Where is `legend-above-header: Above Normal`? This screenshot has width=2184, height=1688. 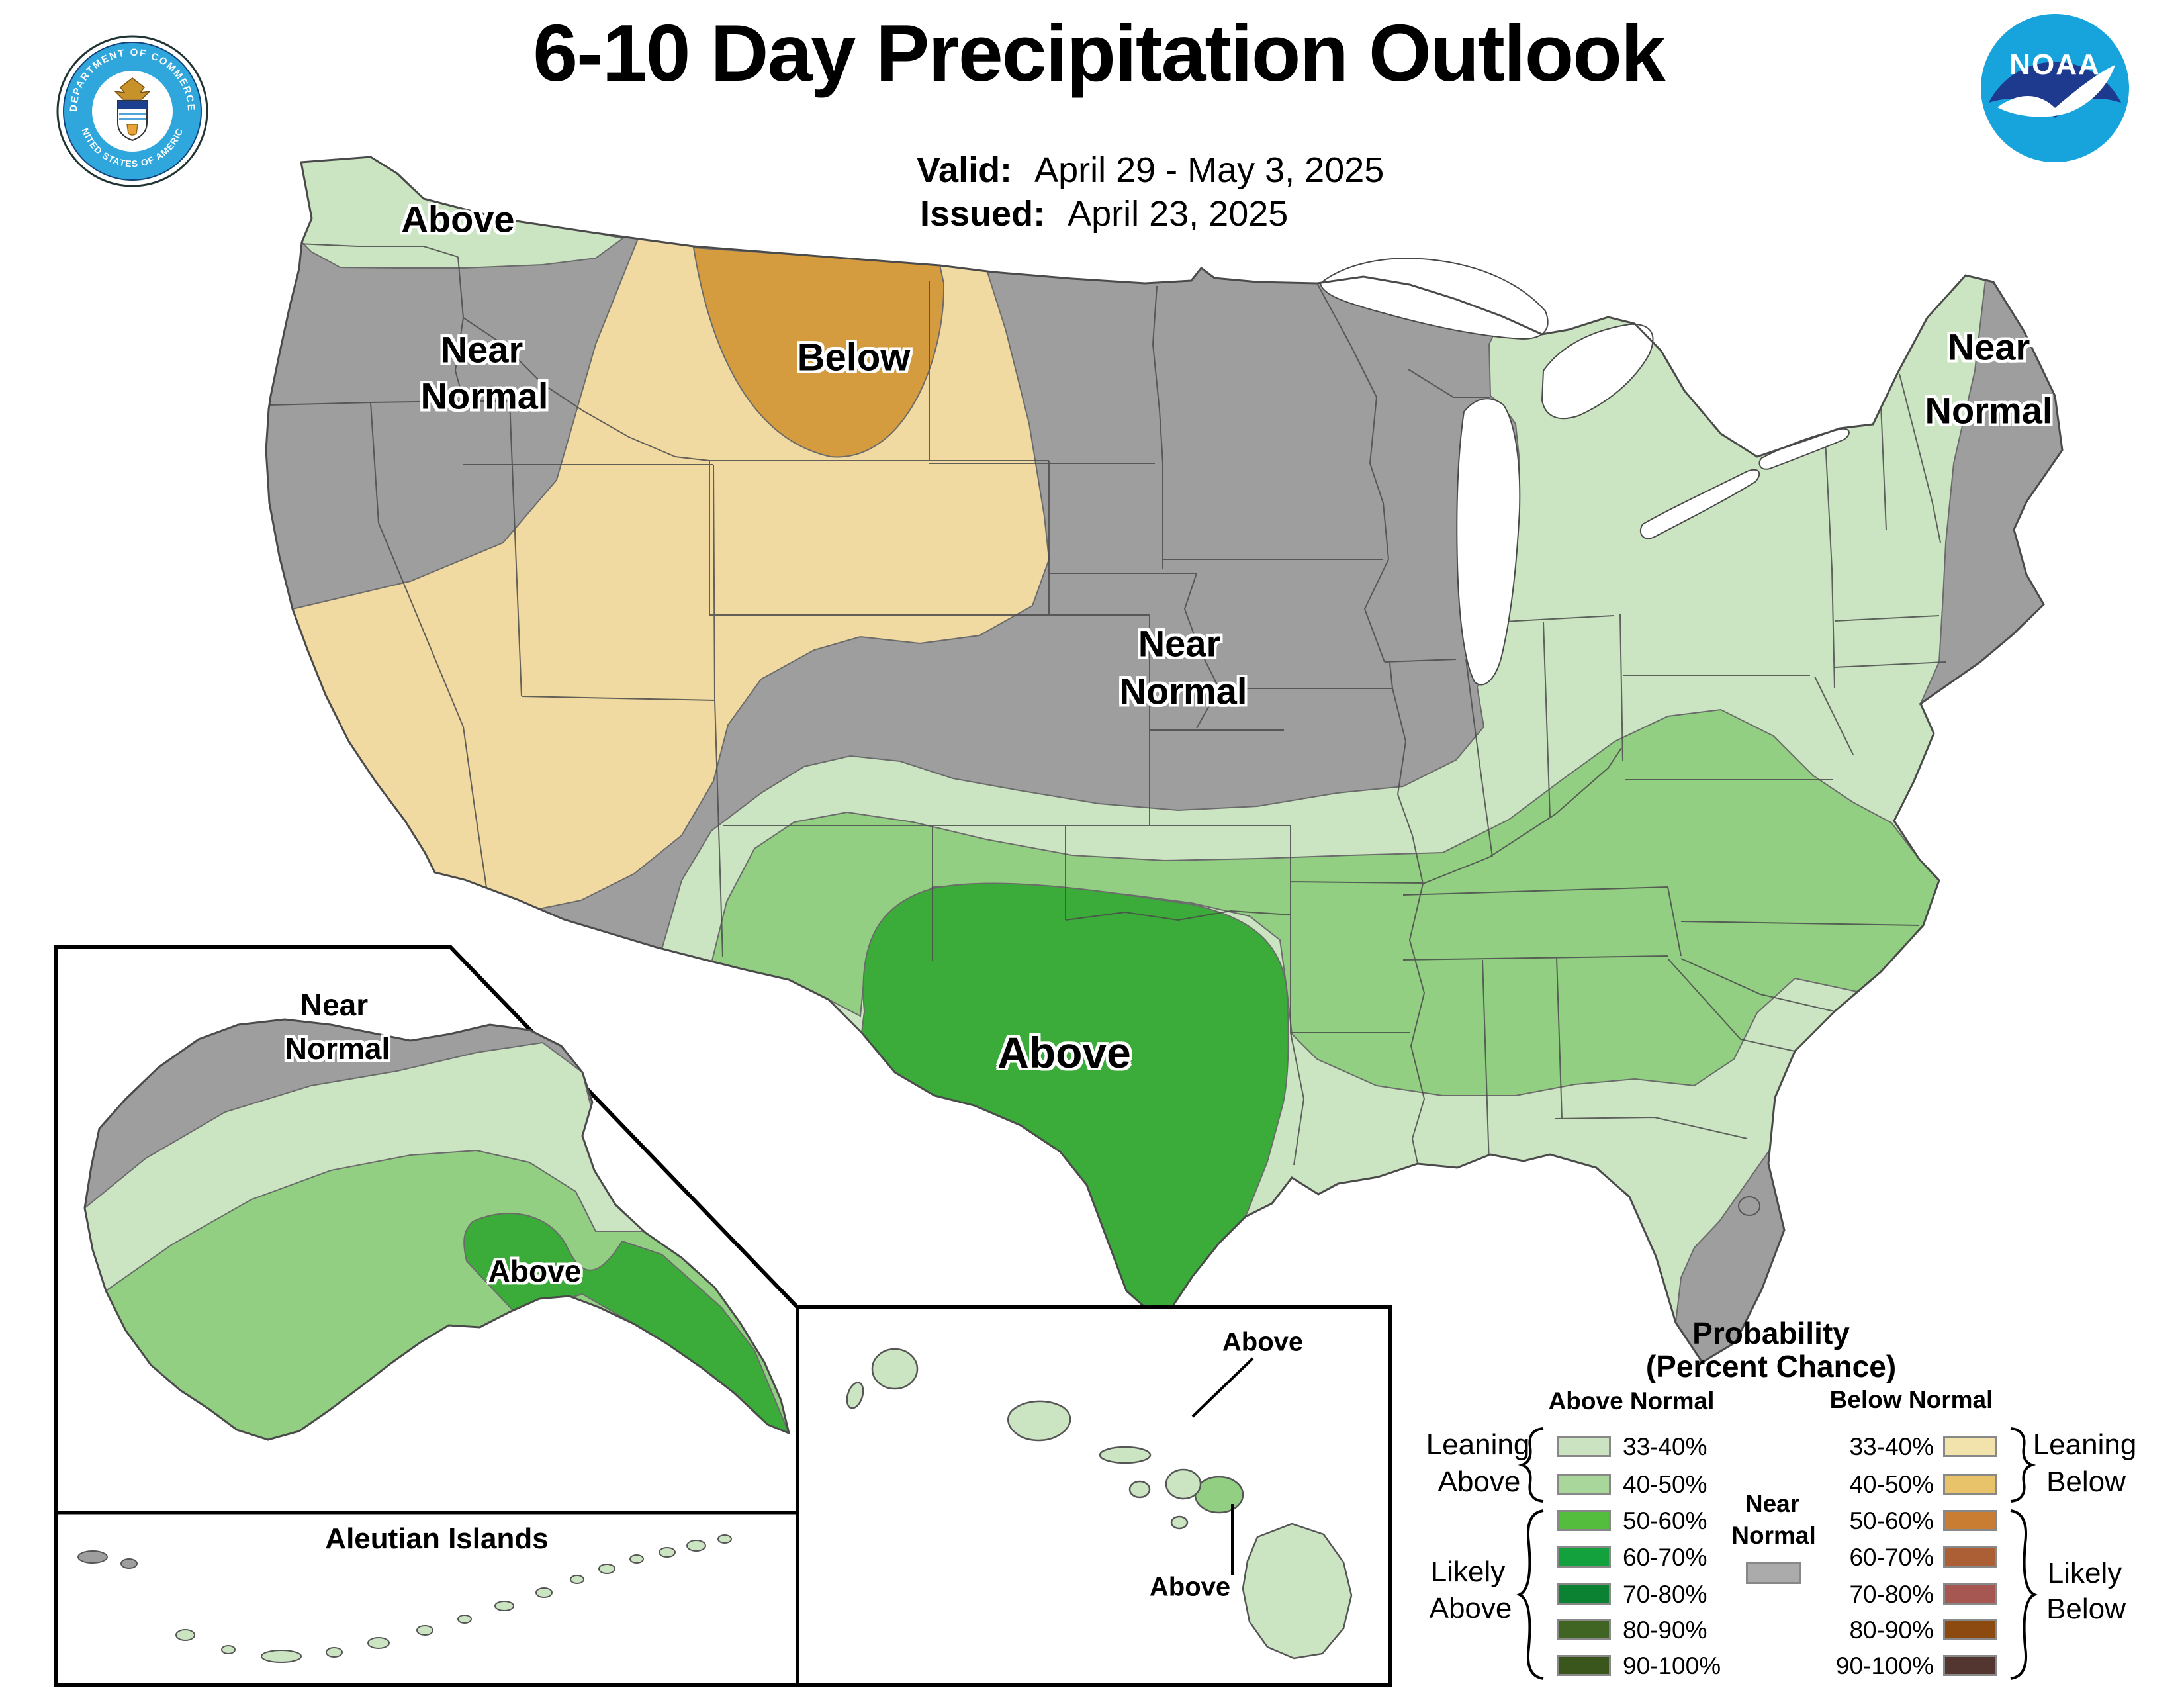 legend-above-header: Above Normal is located at coordinates (1632, 1401).